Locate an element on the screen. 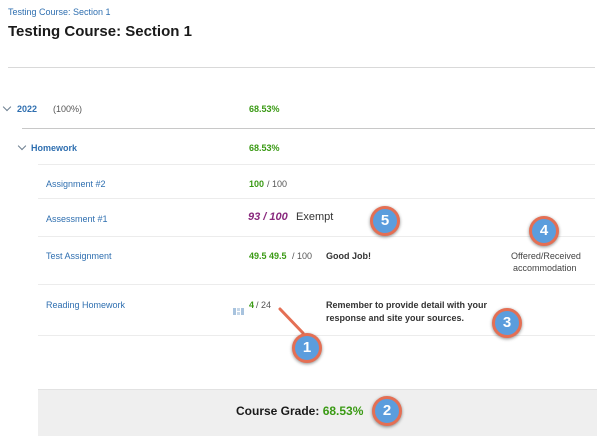  assignment-link: Test Assignment is located at coordinates (79, 256).